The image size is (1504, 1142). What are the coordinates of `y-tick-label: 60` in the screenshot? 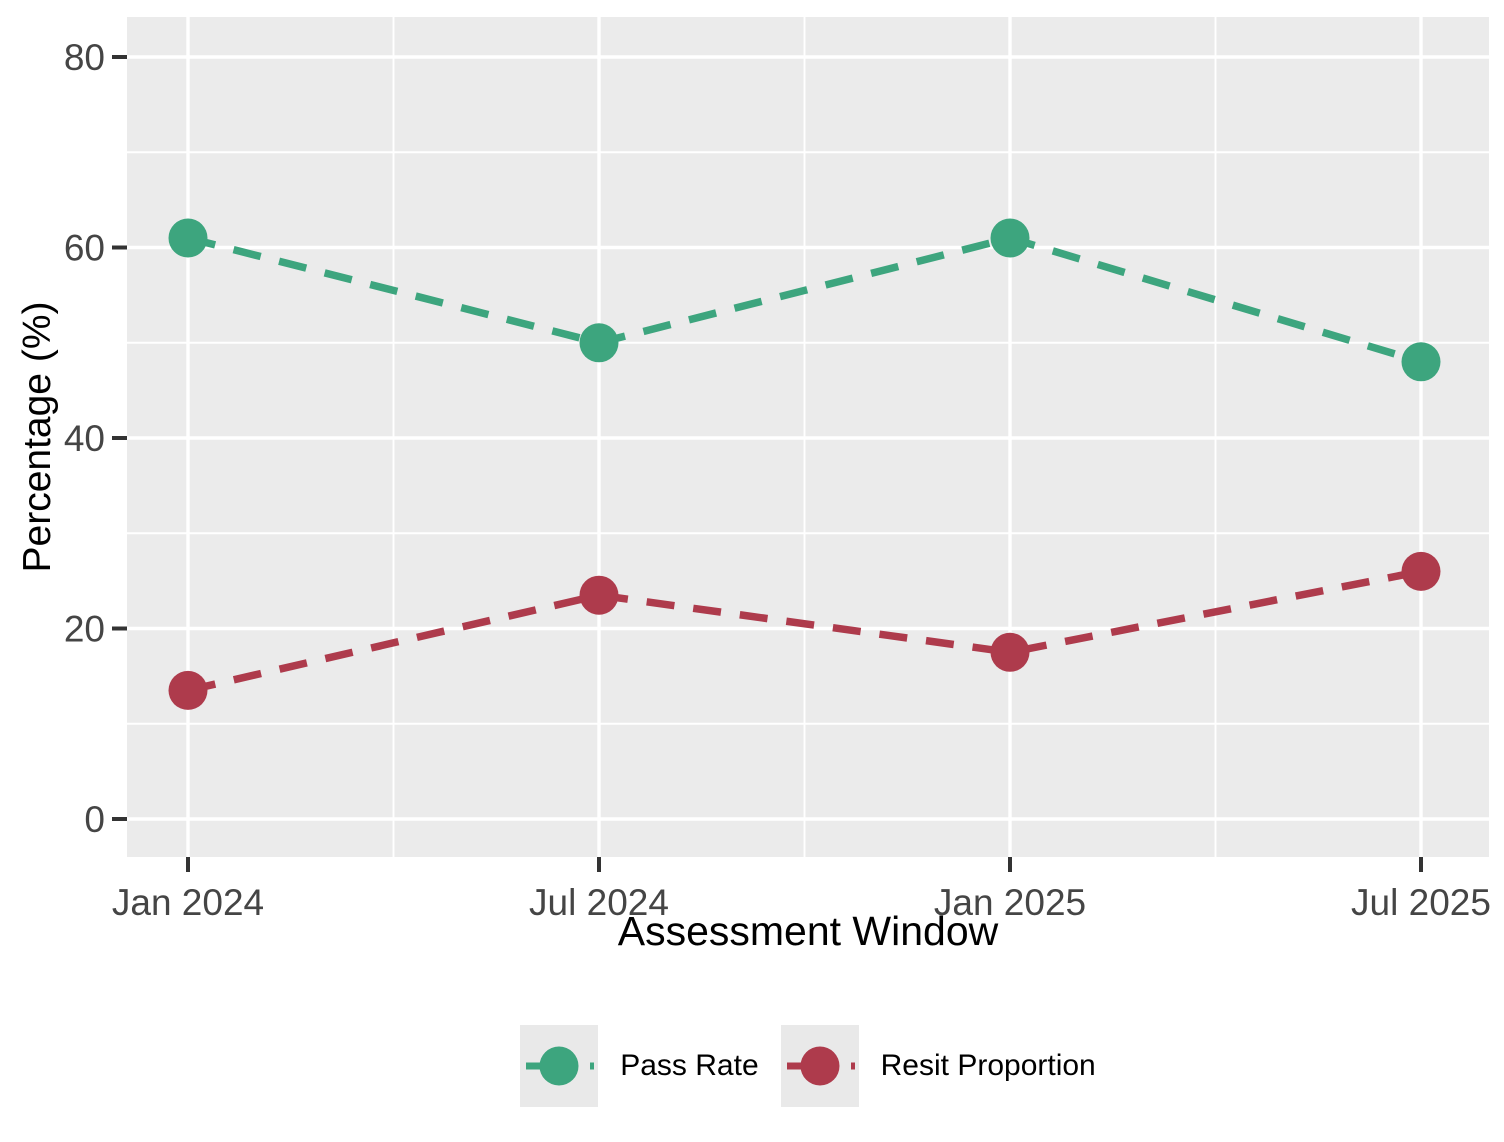 It's located at (84, 248).